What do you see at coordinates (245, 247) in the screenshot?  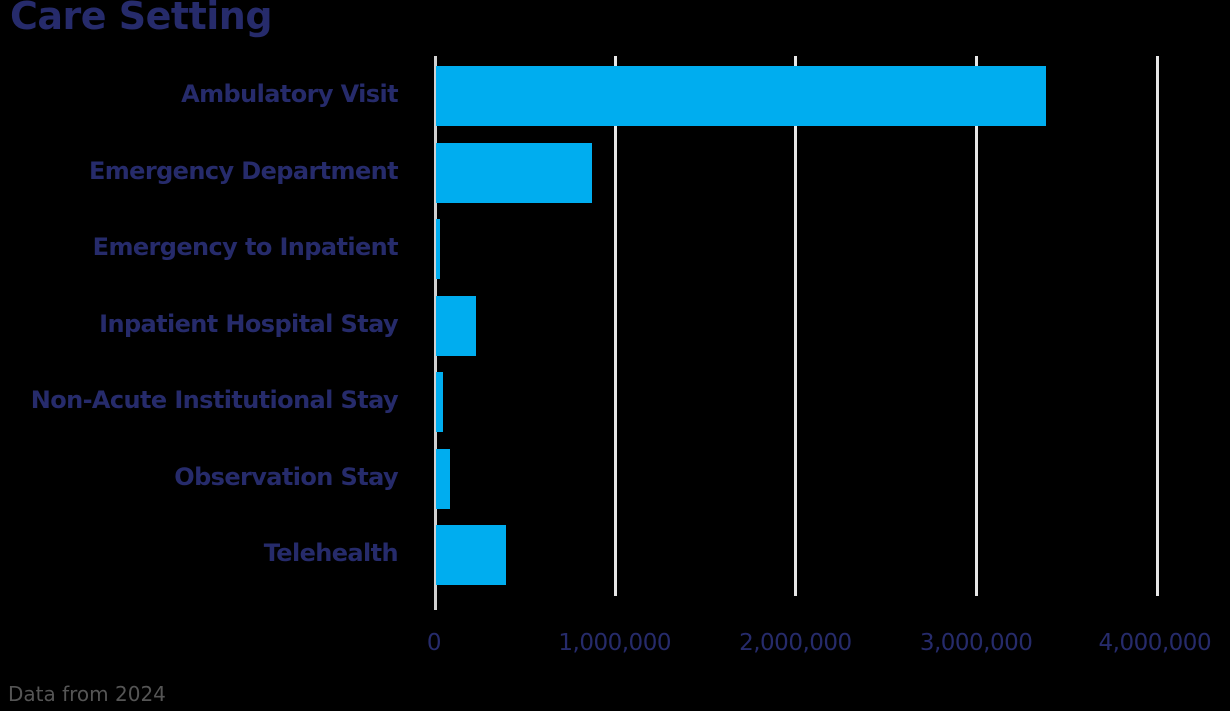 I see `category-label: Emergency to Inpatient` at bounding box center [245, 247].